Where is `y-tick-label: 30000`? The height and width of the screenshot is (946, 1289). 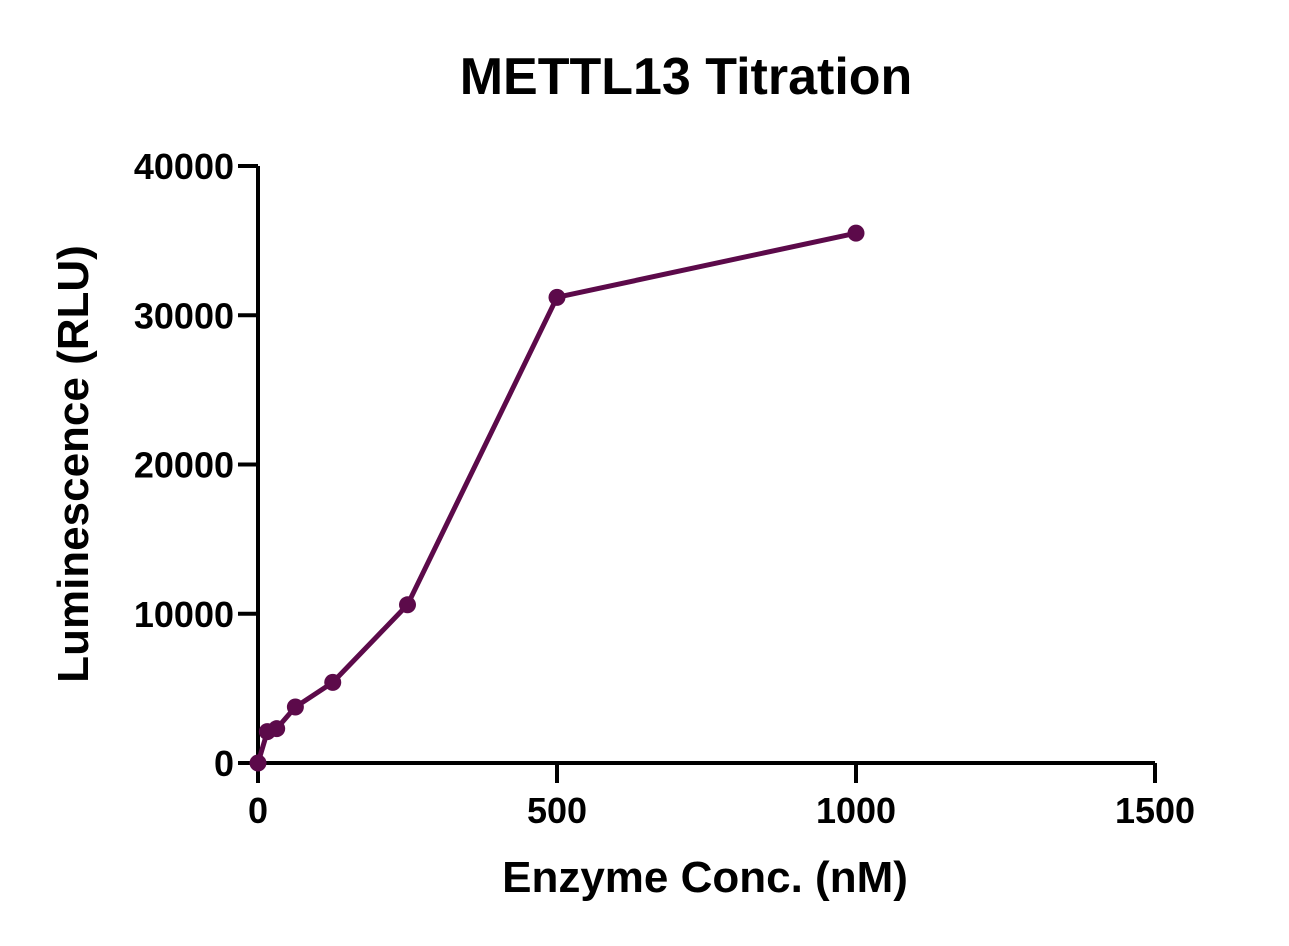
y-tick-label: 30000 is located at coordinates (184, 315).